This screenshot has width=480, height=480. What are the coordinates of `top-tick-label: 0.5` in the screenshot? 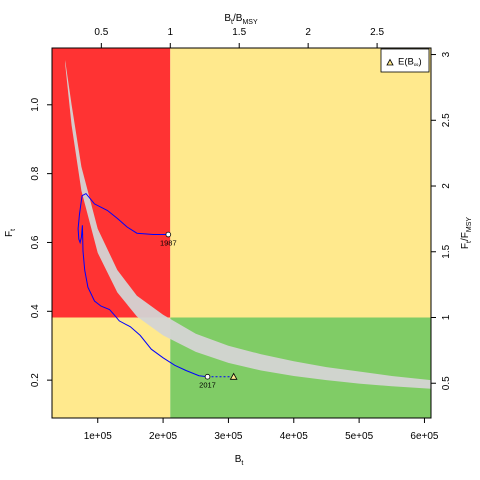 It's located at (101, 32).